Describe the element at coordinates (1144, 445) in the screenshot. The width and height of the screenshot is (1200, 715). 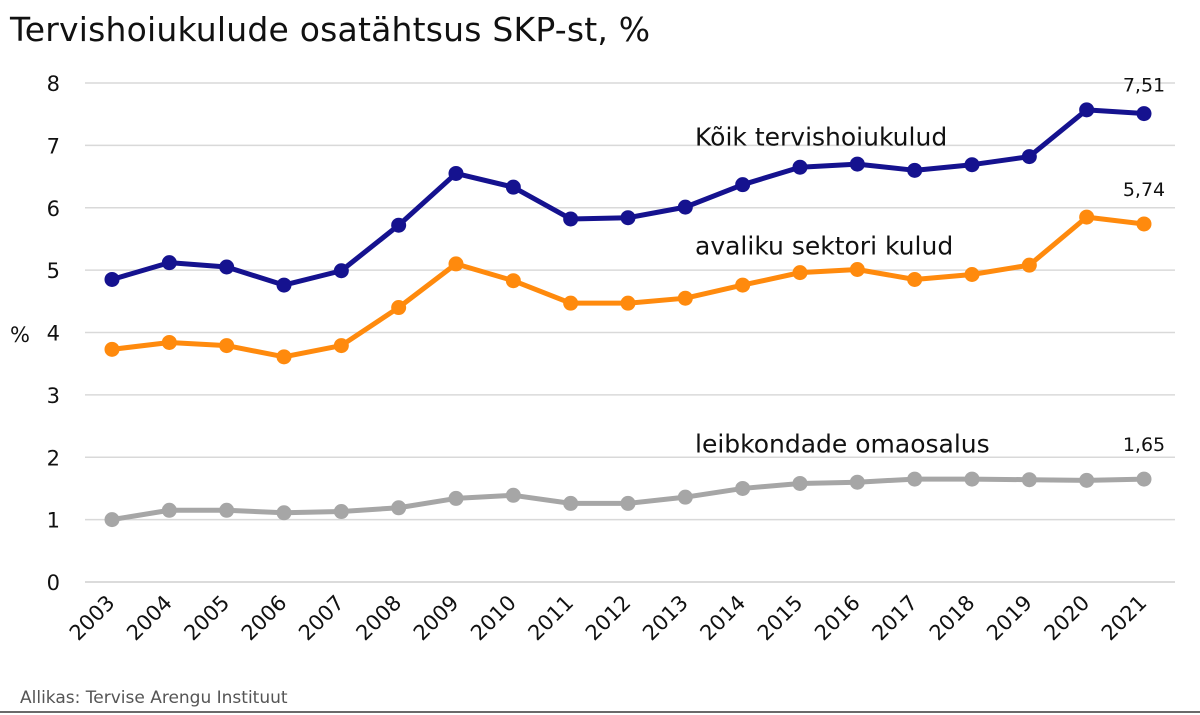
I see `end-value-label: 1,65` at that location.